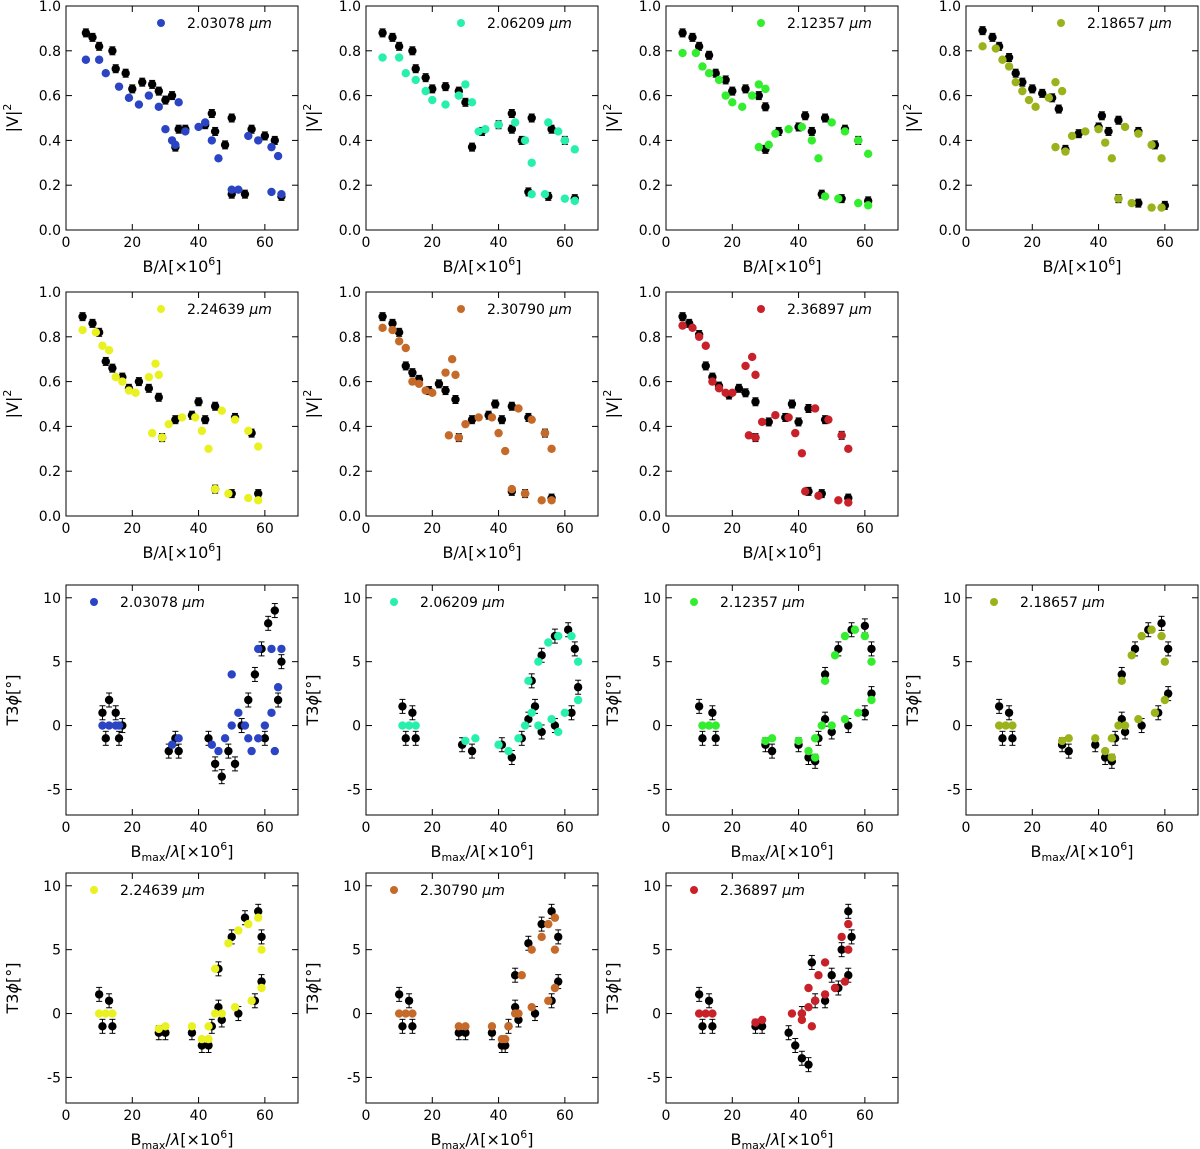 The height and width of the screenshot is (1149, 1200). What do you see at coordinates (311, 404) in the screenshot?
I see `y-axis-label: |V|2` at bounding box center [311, 404].